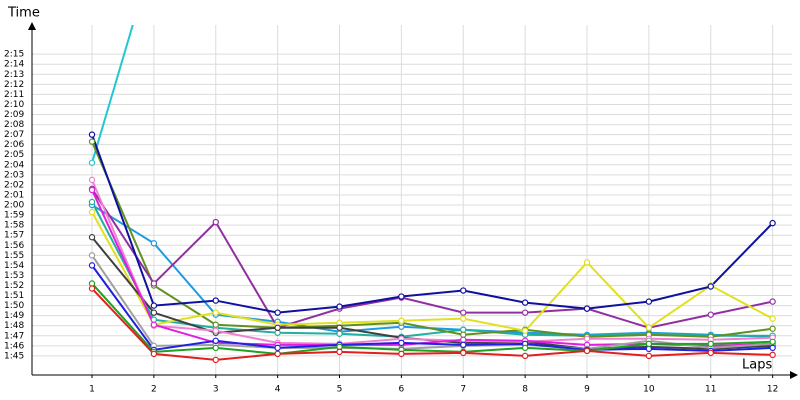 The width and height of the screenshot is (800, 400). What do you see at coordinates (14, 145) in the screenshot?
I see `y-tick-label: 2:06` at bounding box center [14, 145].